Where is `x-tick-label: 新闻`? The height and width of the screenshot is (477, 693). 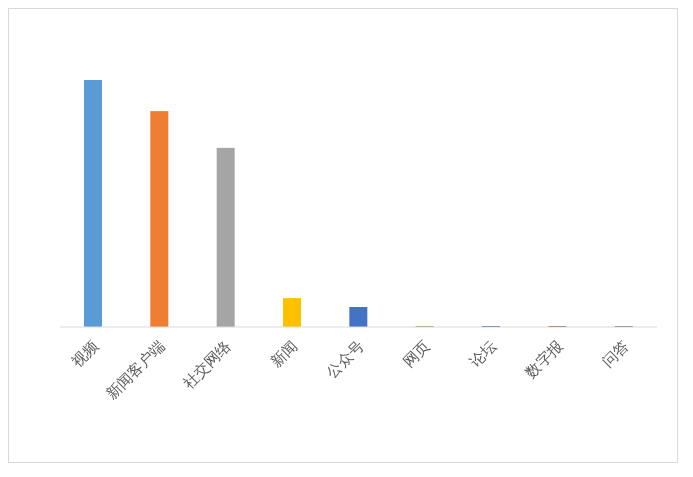
x-tick-label: 新闻 is located at coordinates (284, 355).